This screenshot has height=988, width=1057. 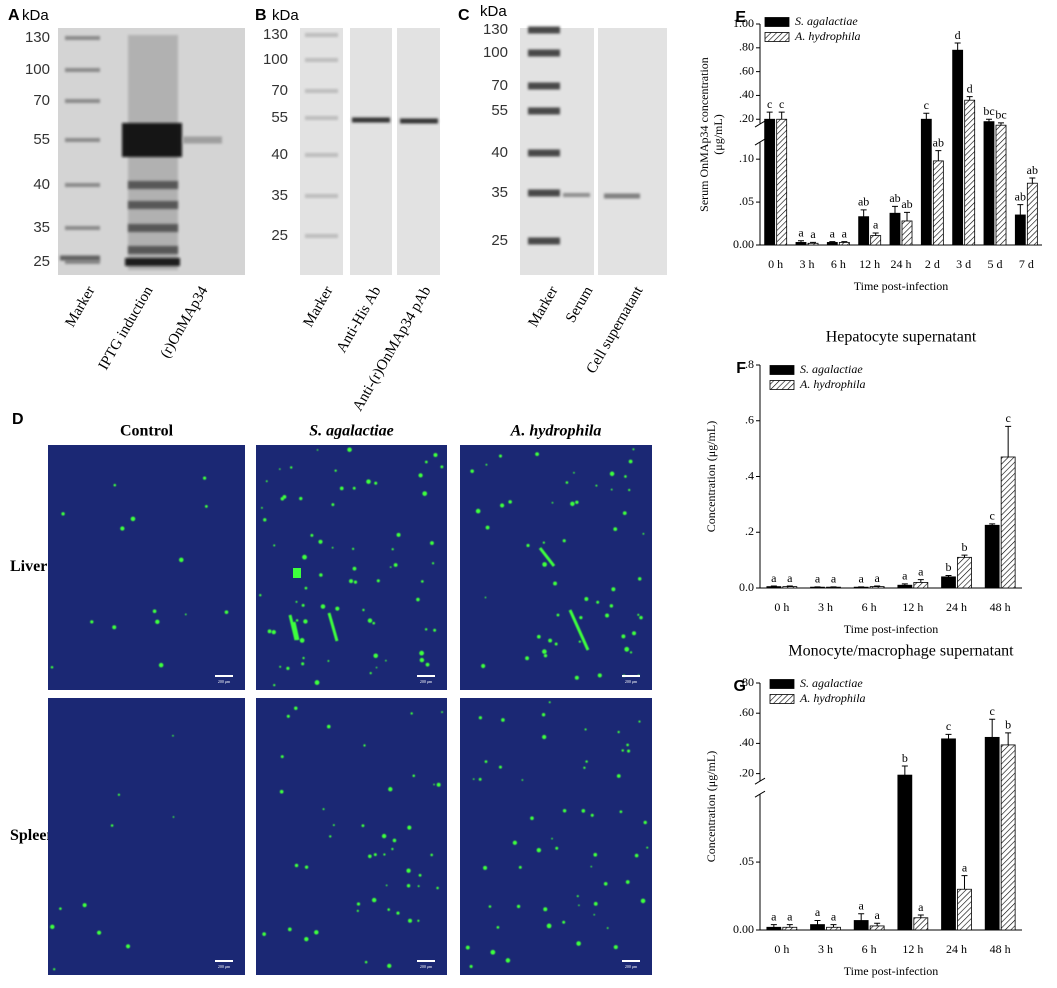 I want to click on unit-label: kDa, so click(x=285, y=15).